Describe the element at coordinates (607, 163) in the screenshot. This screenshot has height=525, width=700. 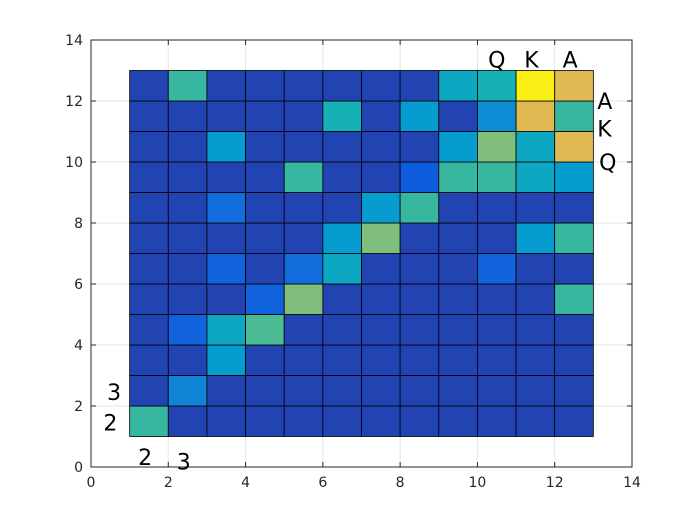
I see `right-rank-label: Q` at that location.